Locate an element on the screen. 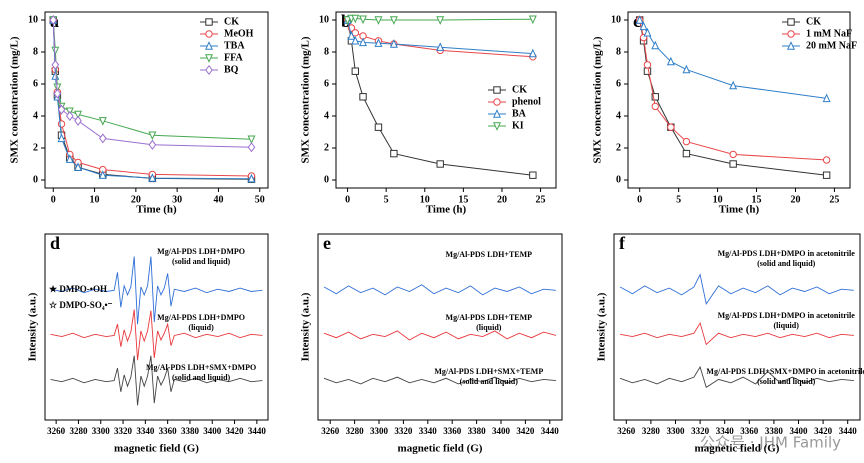 The height and width of the screenshot is (463, 864). x-tick-label: 15 is located at coordinates (757, 199).